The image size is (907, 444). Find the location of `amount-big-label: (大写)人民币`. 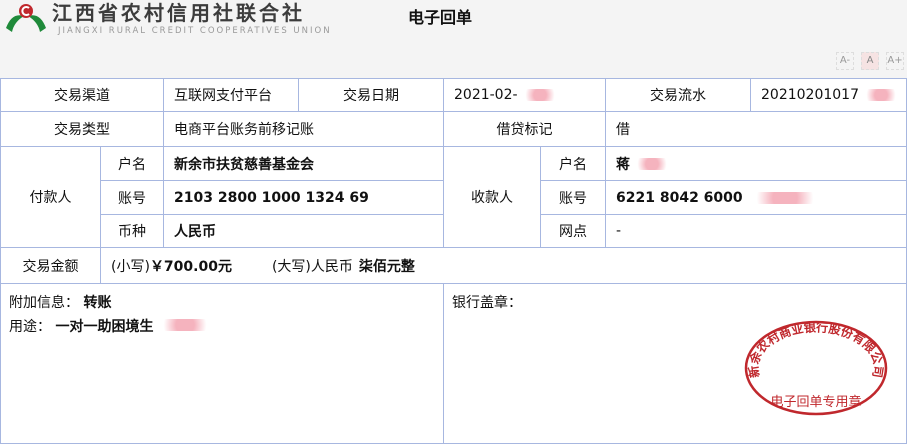

amount-big-label: (大写)人民币 is located at coordinates (312, 266).